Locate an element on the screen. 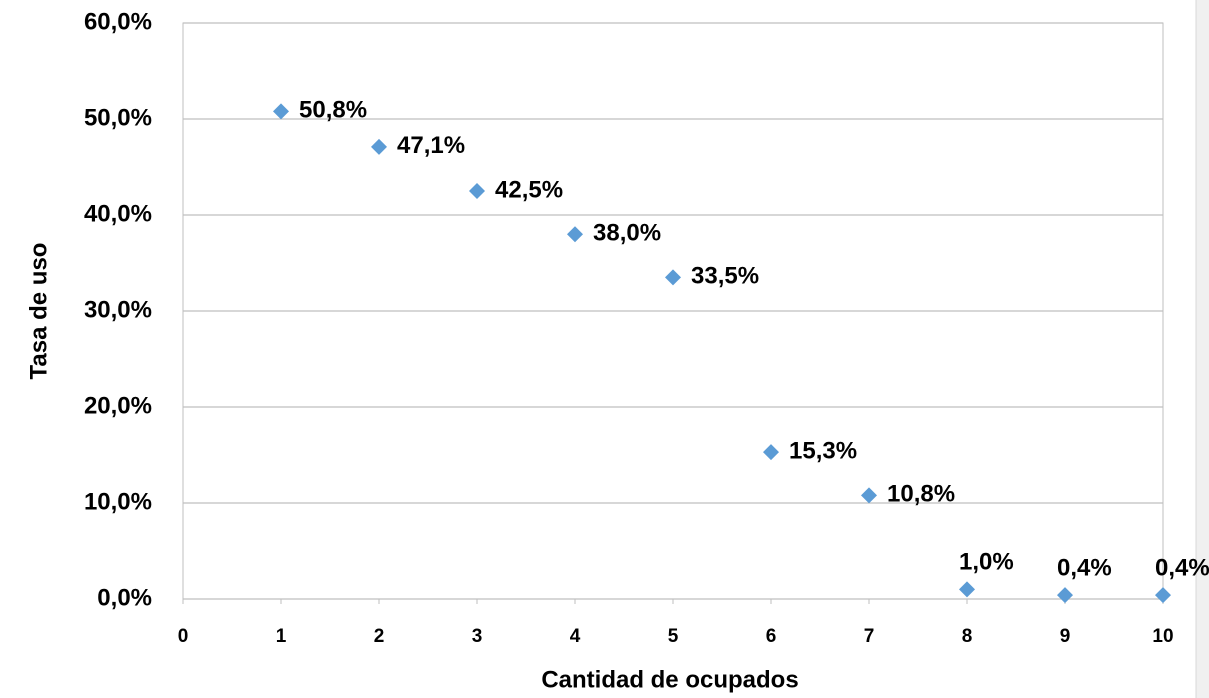  x-tick-label: 7 is located at coordinates (869, 636).